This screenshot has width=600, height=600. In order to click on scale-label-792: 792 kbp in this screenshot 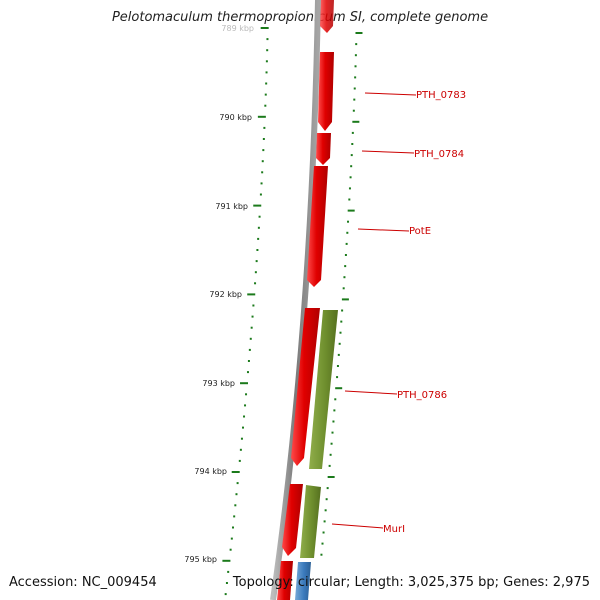, I will do `click(225, 294)`.